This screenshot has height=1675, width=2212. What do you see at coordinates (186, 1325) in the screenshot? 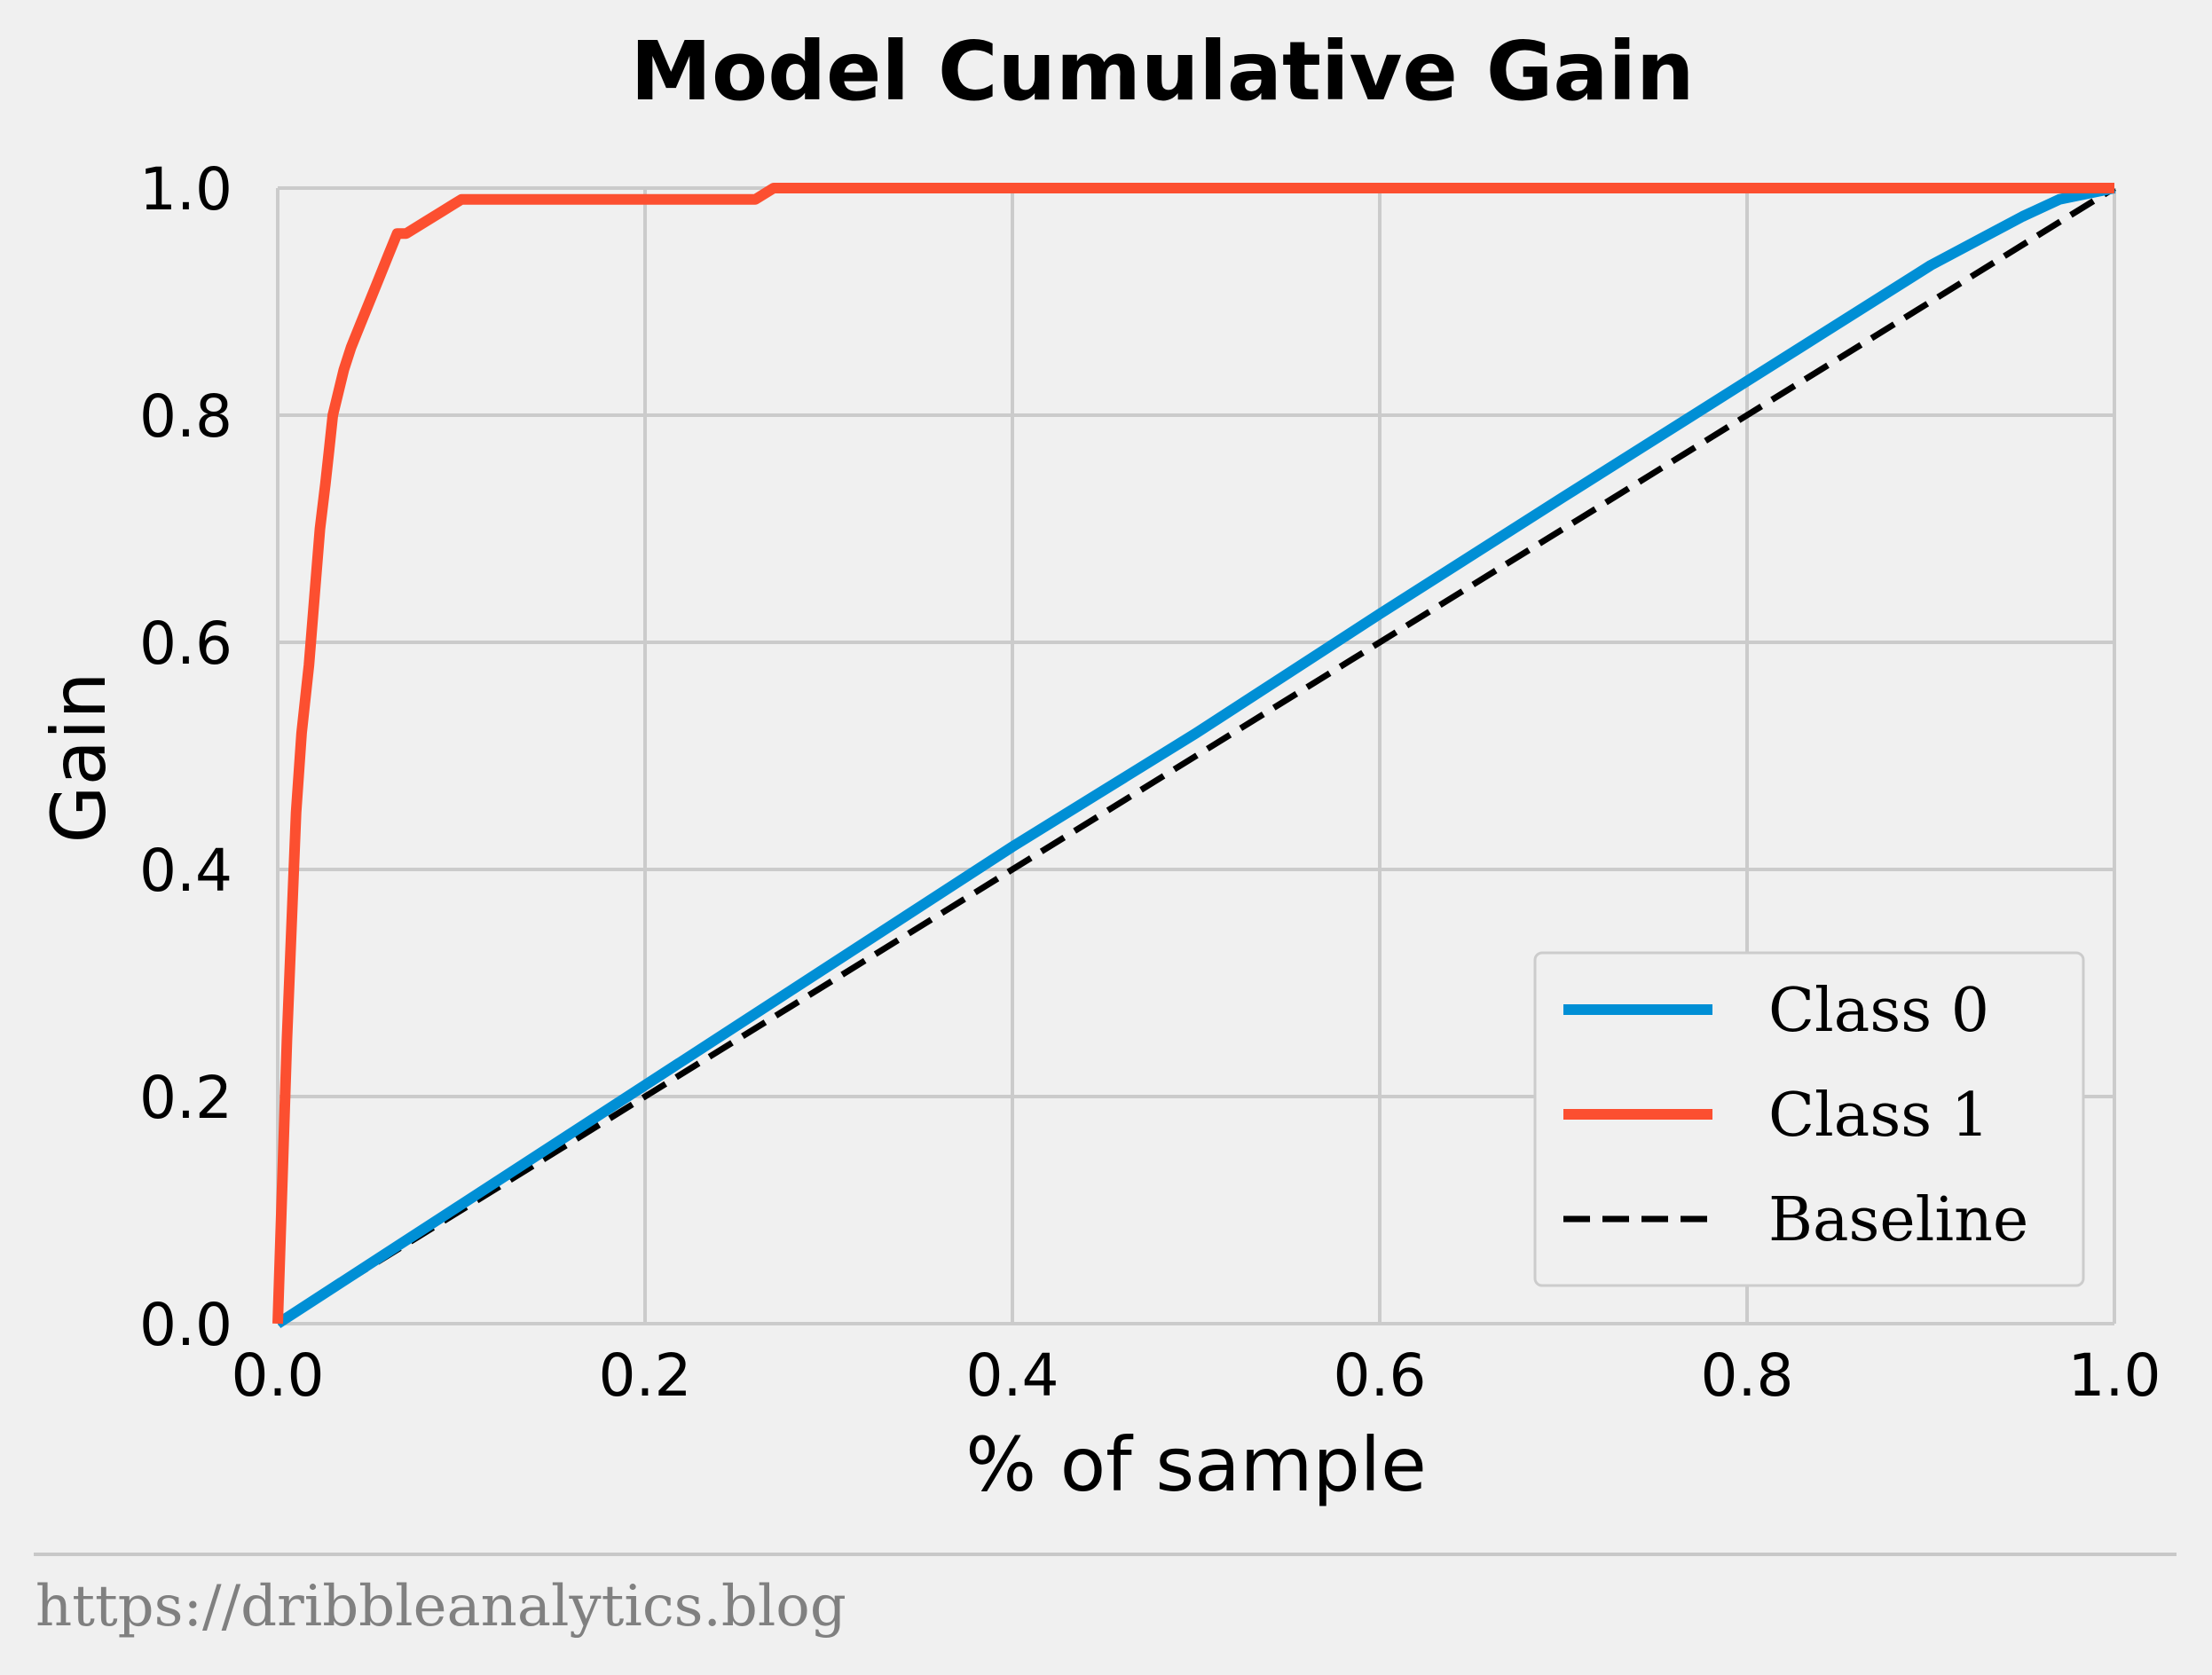
I see `y-tick-label: 0.0` at bounding box center [186, 1325].